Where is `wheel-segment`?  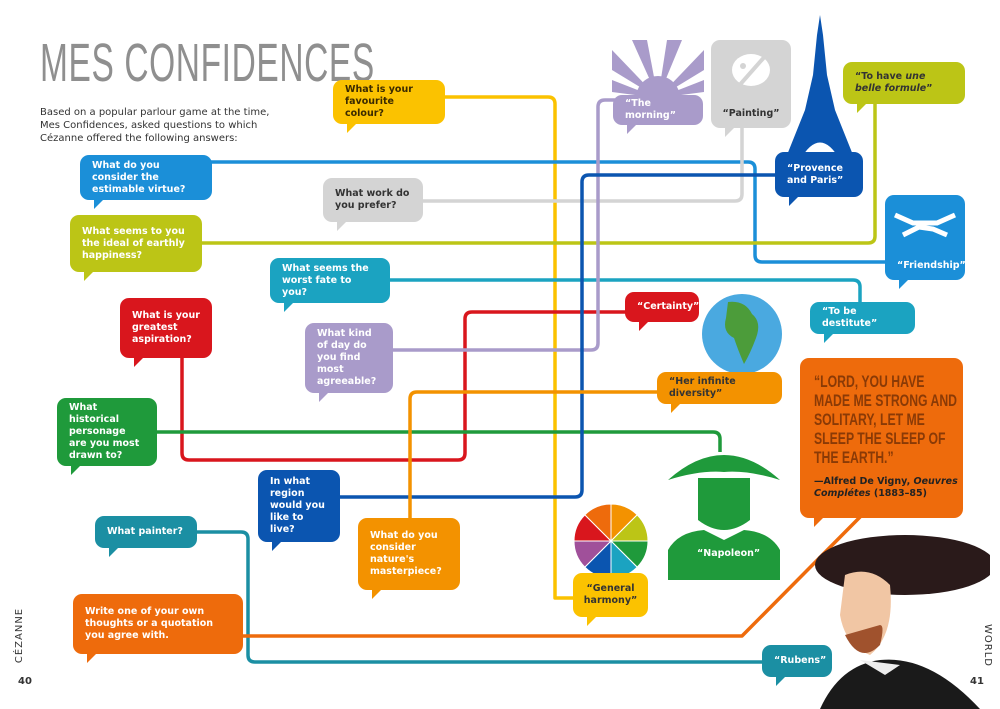 wheel-segment is located at coordinates (598, 523).